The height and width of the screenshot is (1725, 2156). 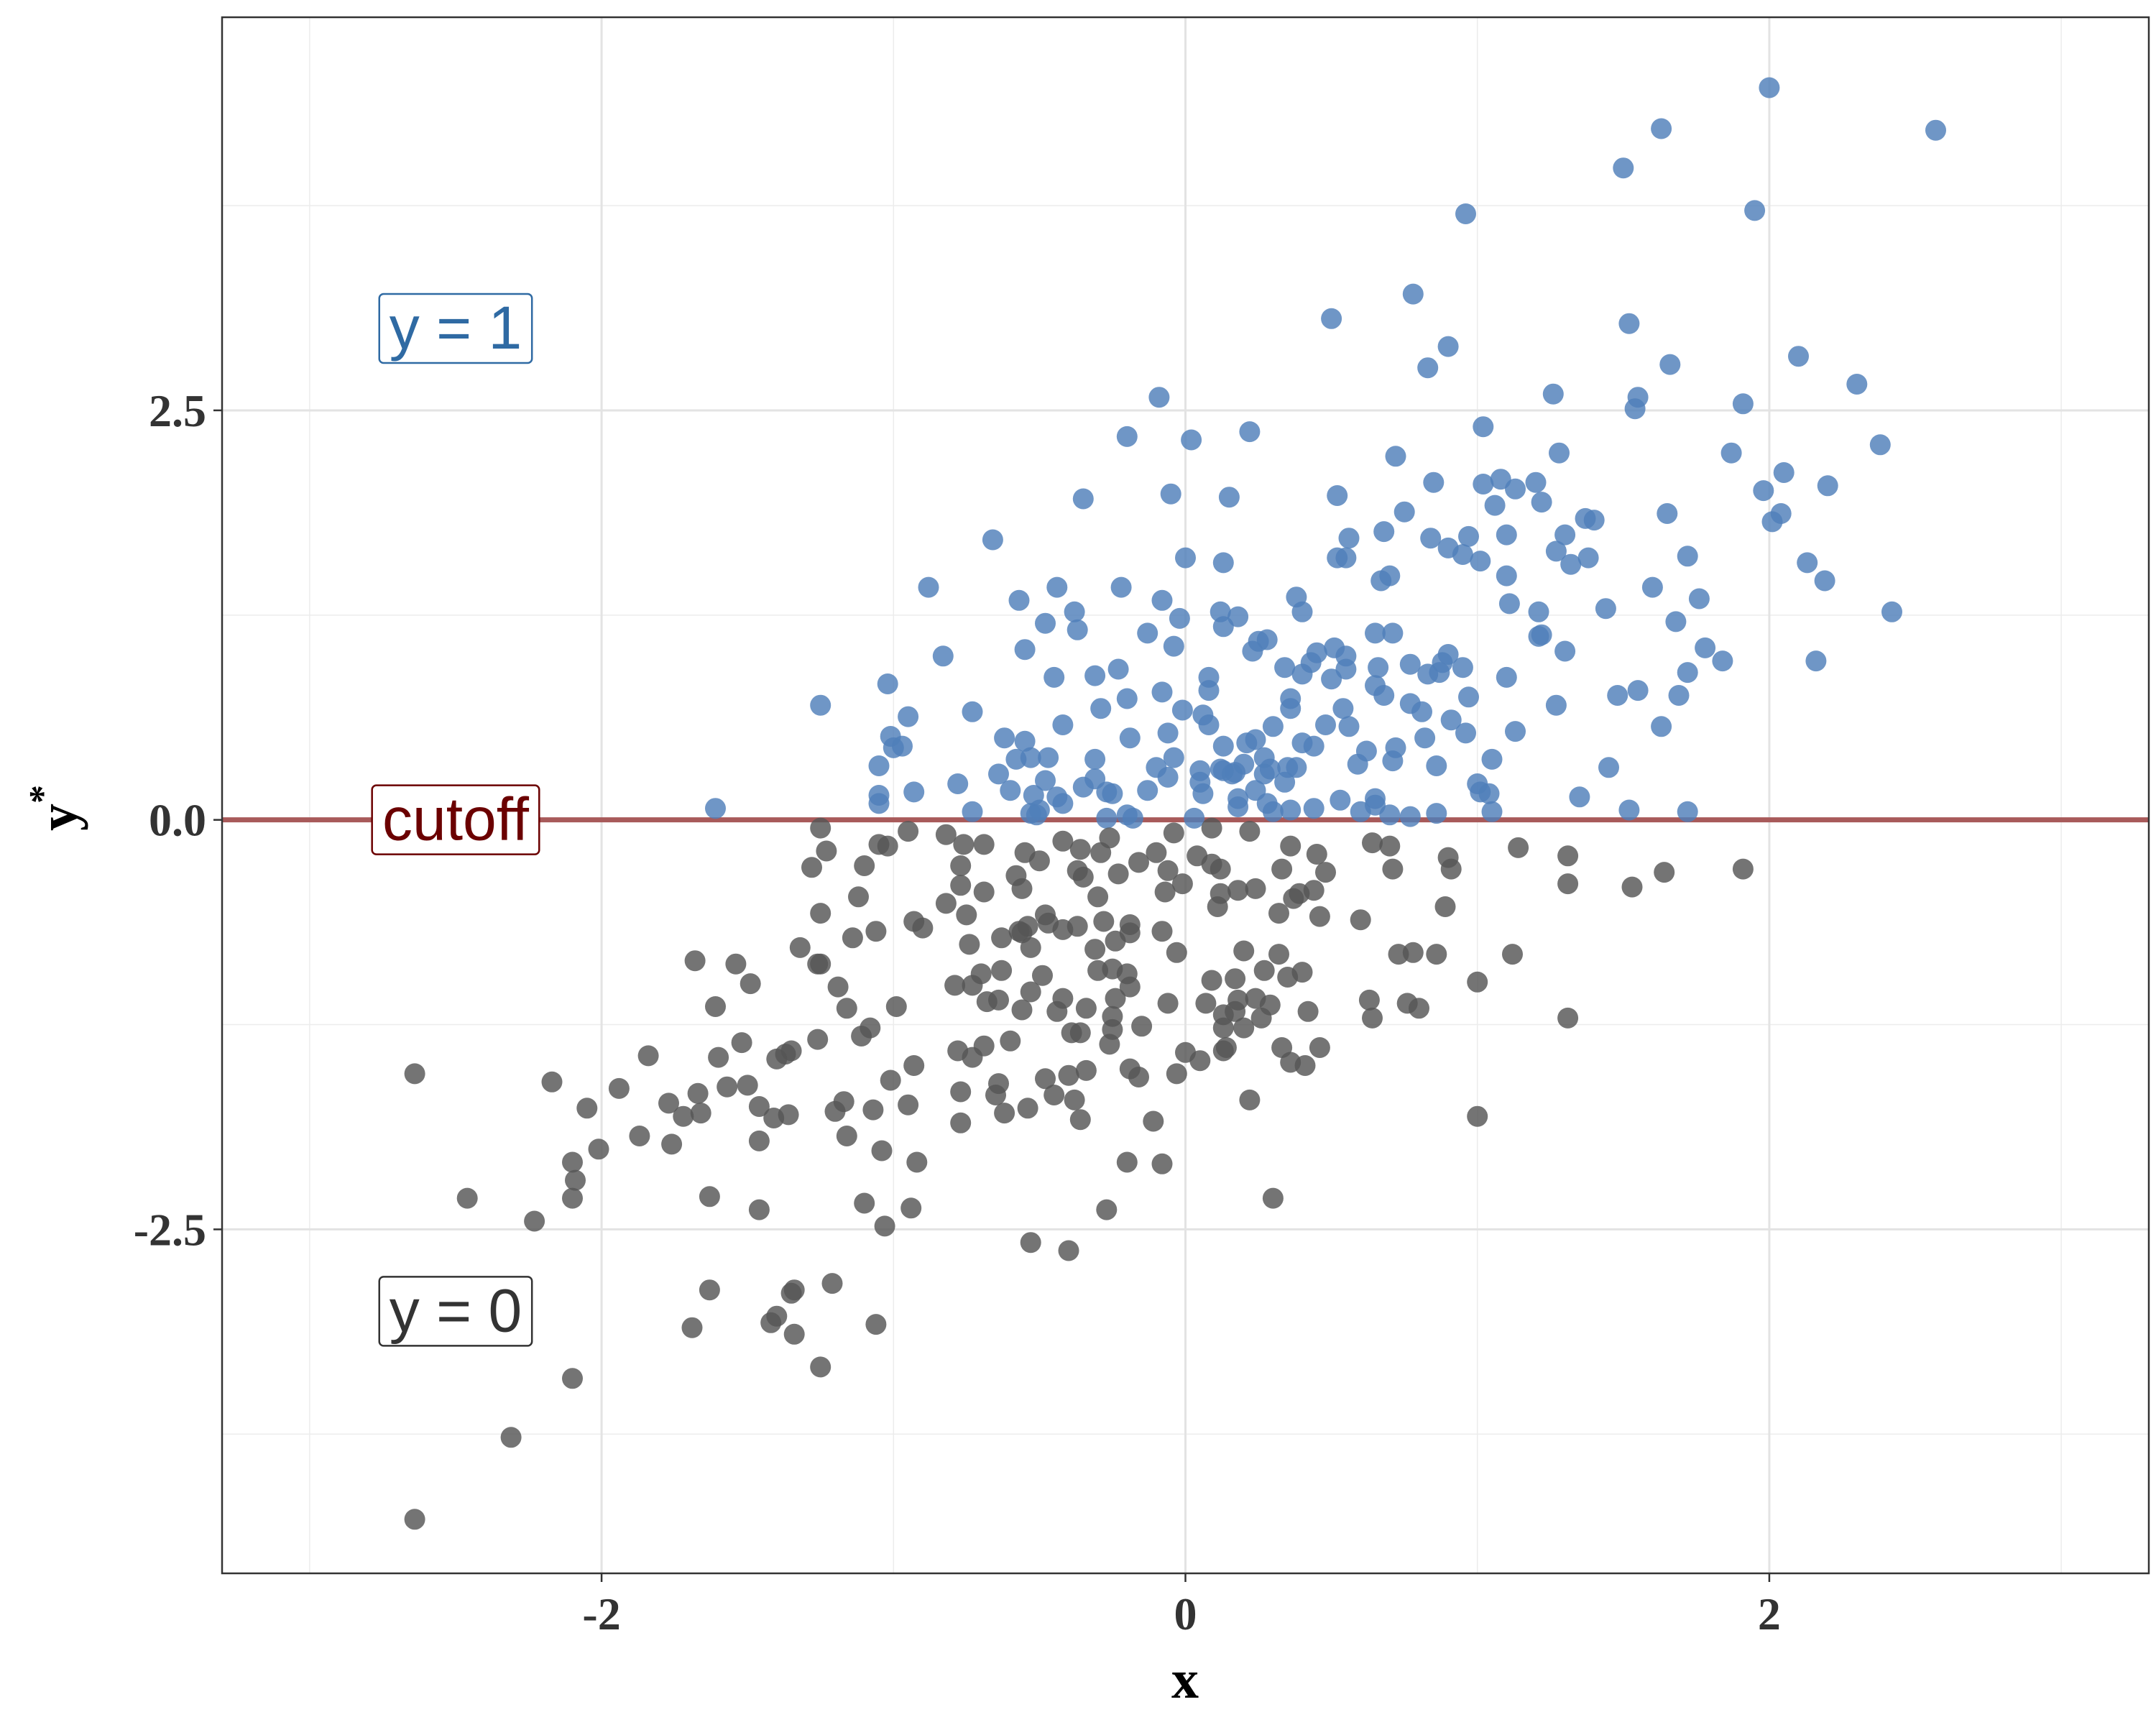 What do you see at coordinates (455, 1311) in the screenshot?
I see `annotation-1: y = 0` at bounding box center [455, 1311].